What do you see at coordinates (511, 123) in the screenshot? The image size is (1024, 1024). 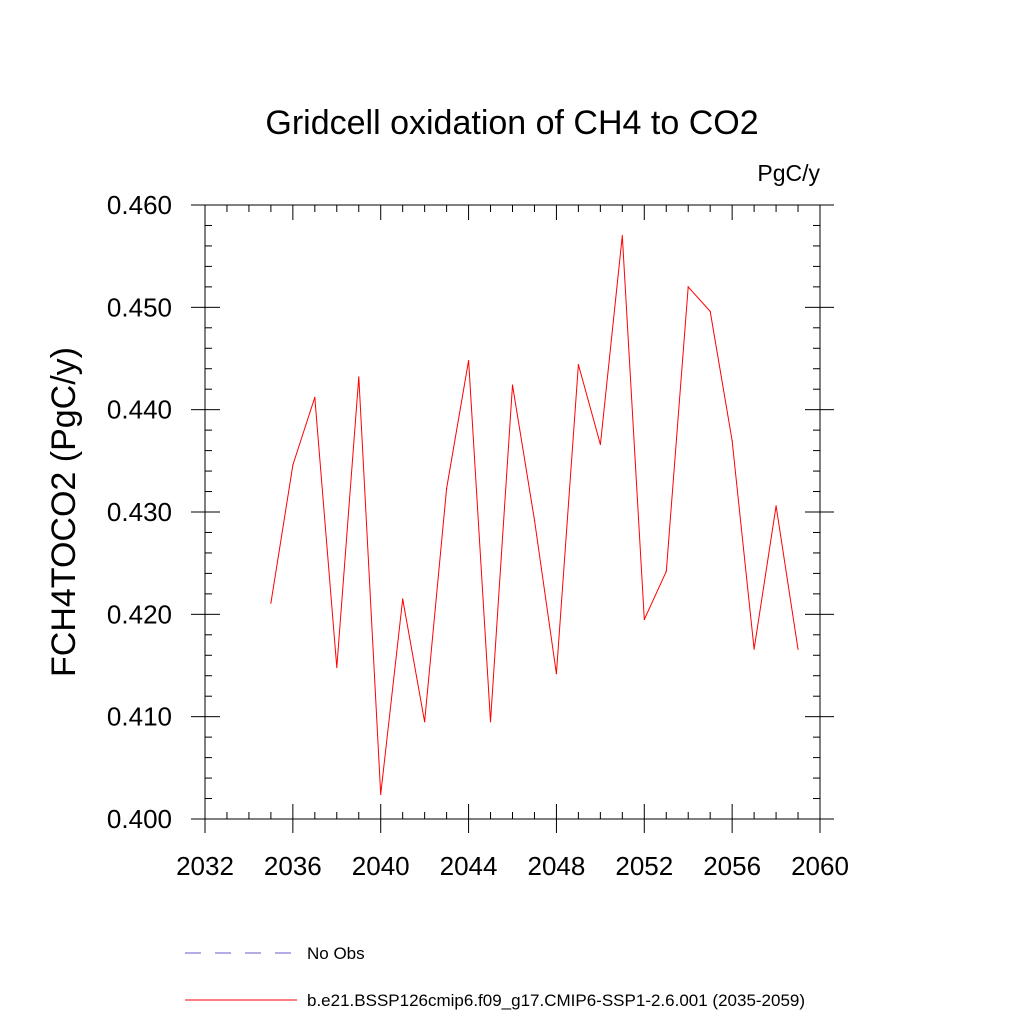 I see `chart-title: Gridcell oxidation of CH4 to CO2` at bounding box center [511, 123].